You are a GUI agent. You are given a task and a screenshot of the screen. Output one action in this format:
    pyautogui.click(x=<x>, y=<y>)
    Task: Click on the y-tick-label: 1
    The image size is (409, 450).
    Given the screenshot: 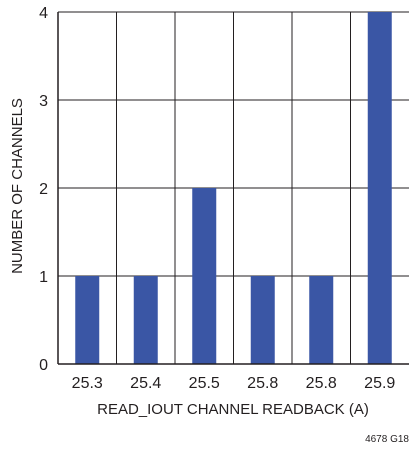 What is the action you would take?
    pyautogui.click(x=43, y=277)
    